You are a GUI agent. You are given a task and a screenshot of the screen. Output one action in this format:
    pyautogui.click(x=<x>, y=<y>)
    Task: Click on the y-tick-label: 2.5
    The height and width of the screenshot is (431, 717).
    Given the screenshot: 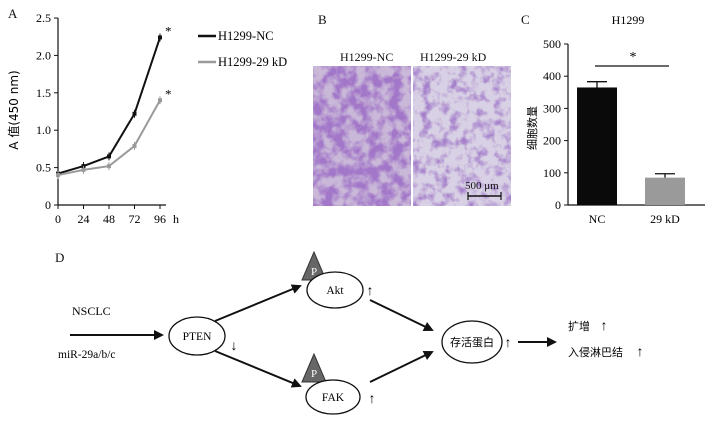 What is the action you would take?
    pyautogui.click(x=43, y=18)
    